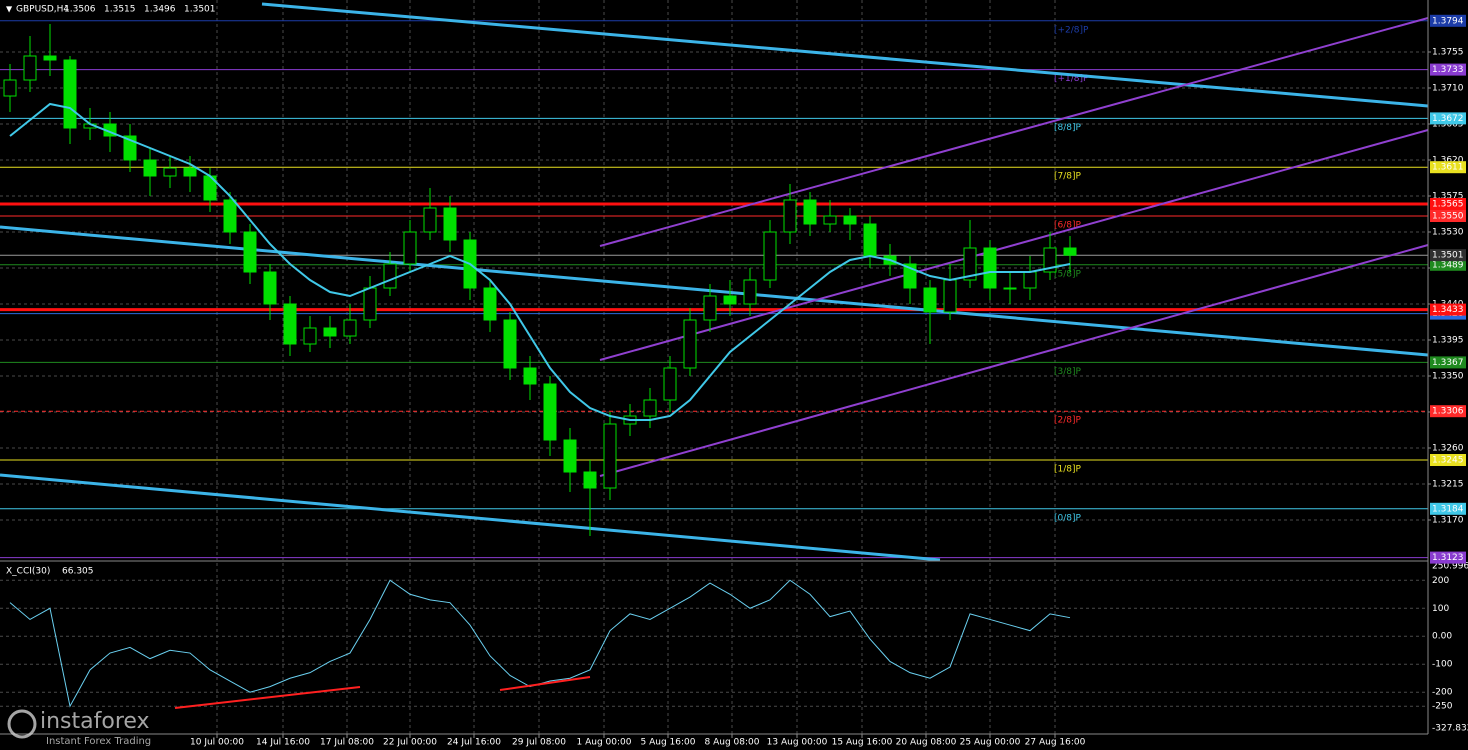 The width and height of the screenshot is (1468, 750). I want to click on trend-line, so click(845, 55).